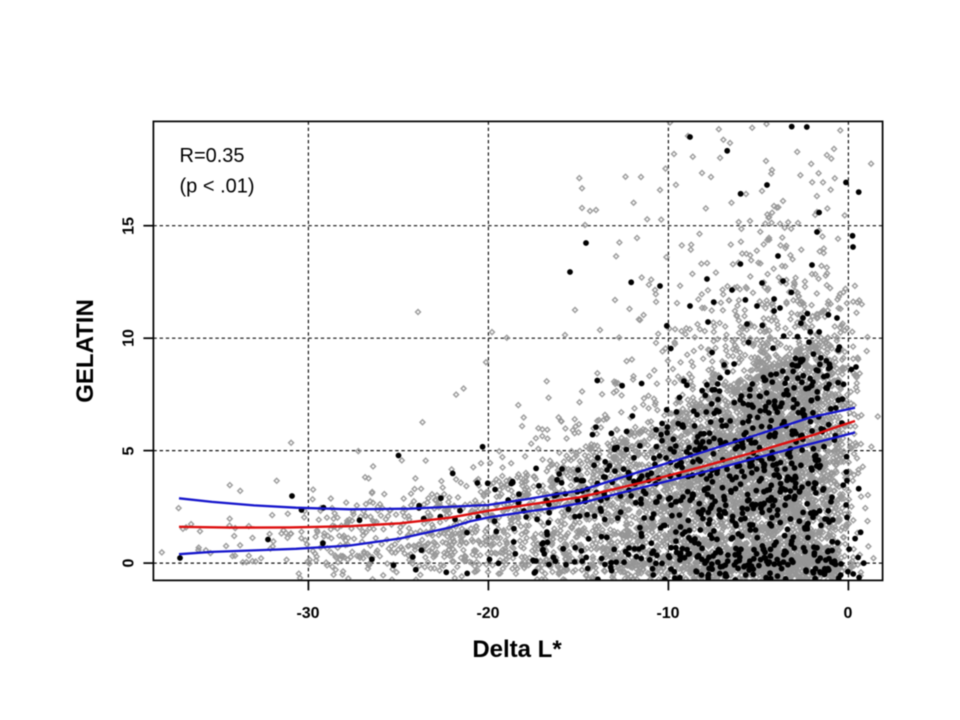 The height and width of the screenshot is (720, 960). Describe the element at coordinates (129, 338) in the screenshot. I see `svg-text: 10` at that location.